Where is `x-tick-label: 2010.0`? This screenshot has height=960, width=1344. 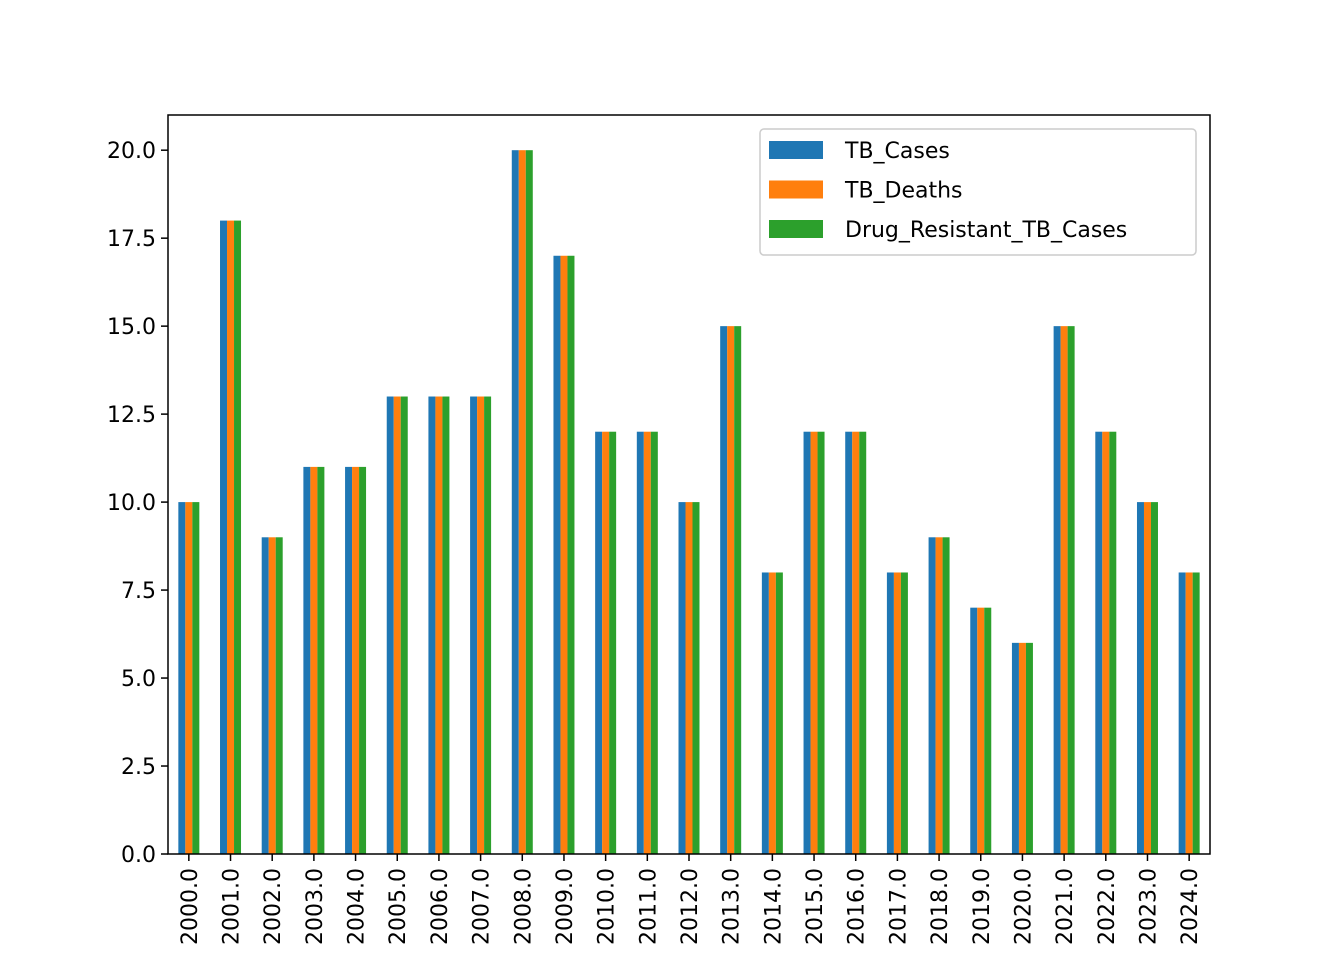 x-tick-label: 2010.0 is located at coordinates (607, 906).